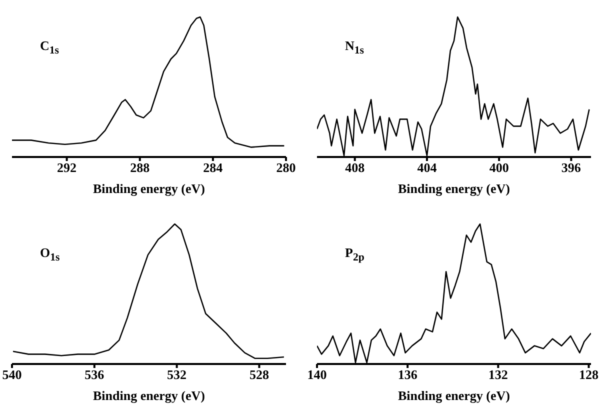 This screenshot has height=417, width=611. Describe the element at coordinates (354, 254) in the screenshot. I see `annotation: P$_{2p}$` at that location.